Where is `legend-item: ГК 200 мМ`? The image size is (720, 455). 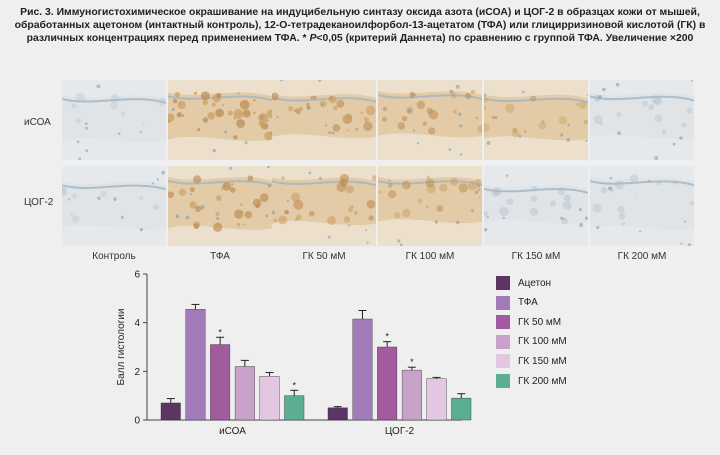 legend-item: ГК 200 мМ is located at coordinates (561, 381).